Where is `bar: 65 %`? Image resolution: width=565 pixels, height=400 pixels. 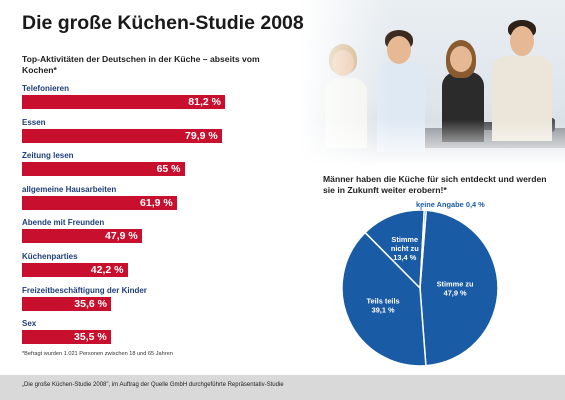
bar: 65 % is located at coordinates (103, 169).